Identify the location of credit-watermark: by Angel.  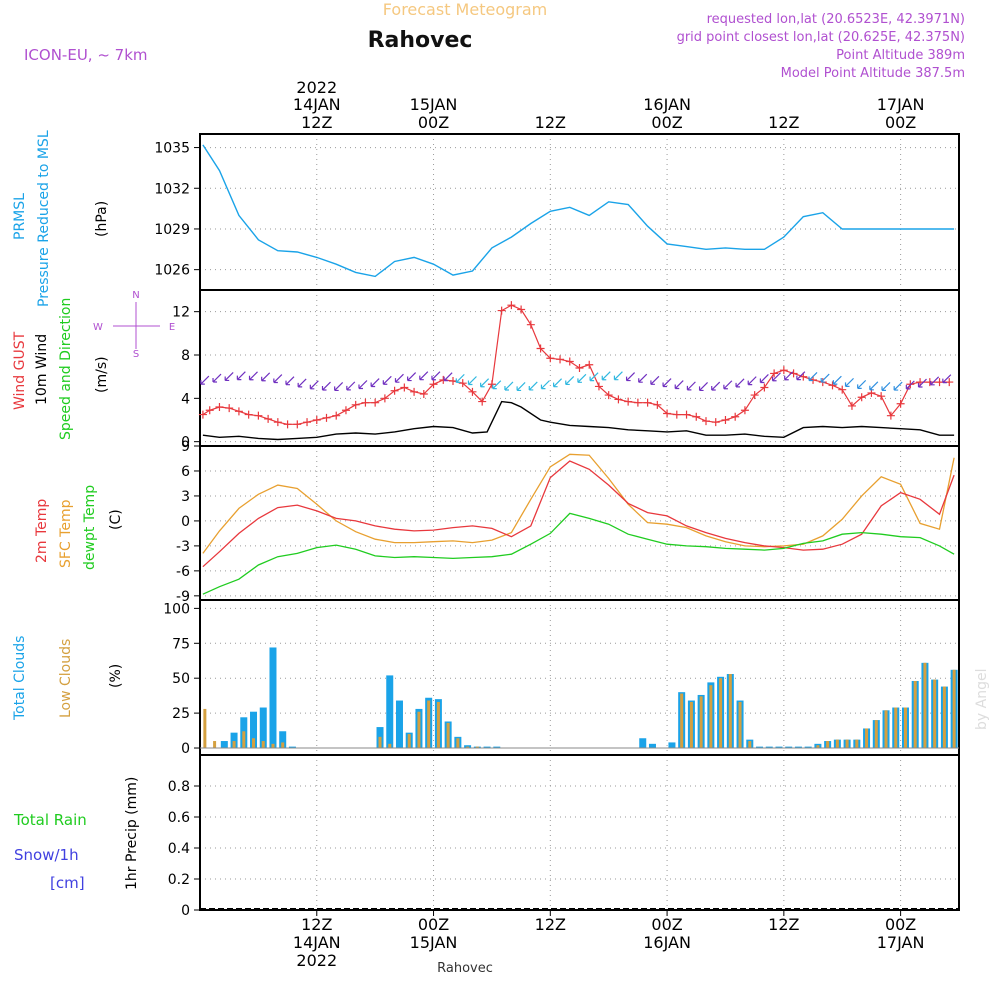
(982, 699).